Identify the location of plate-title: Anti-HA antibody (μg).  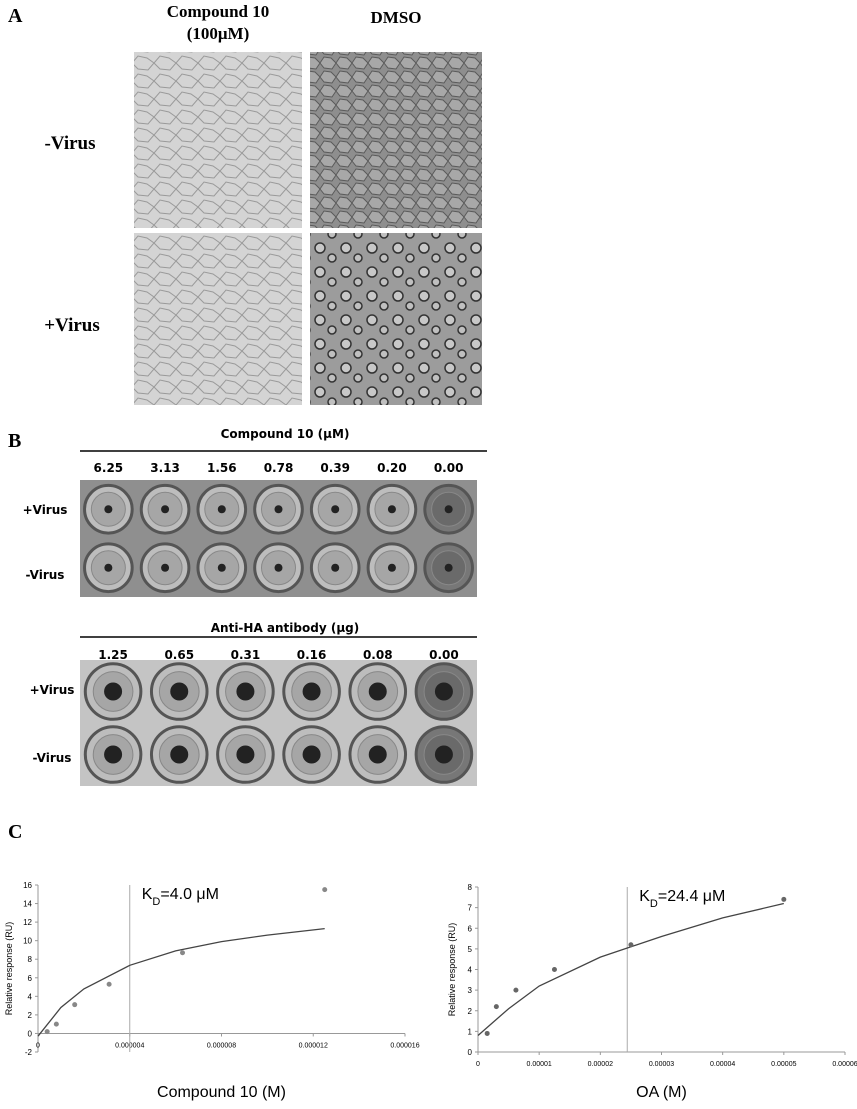
(285, 628).